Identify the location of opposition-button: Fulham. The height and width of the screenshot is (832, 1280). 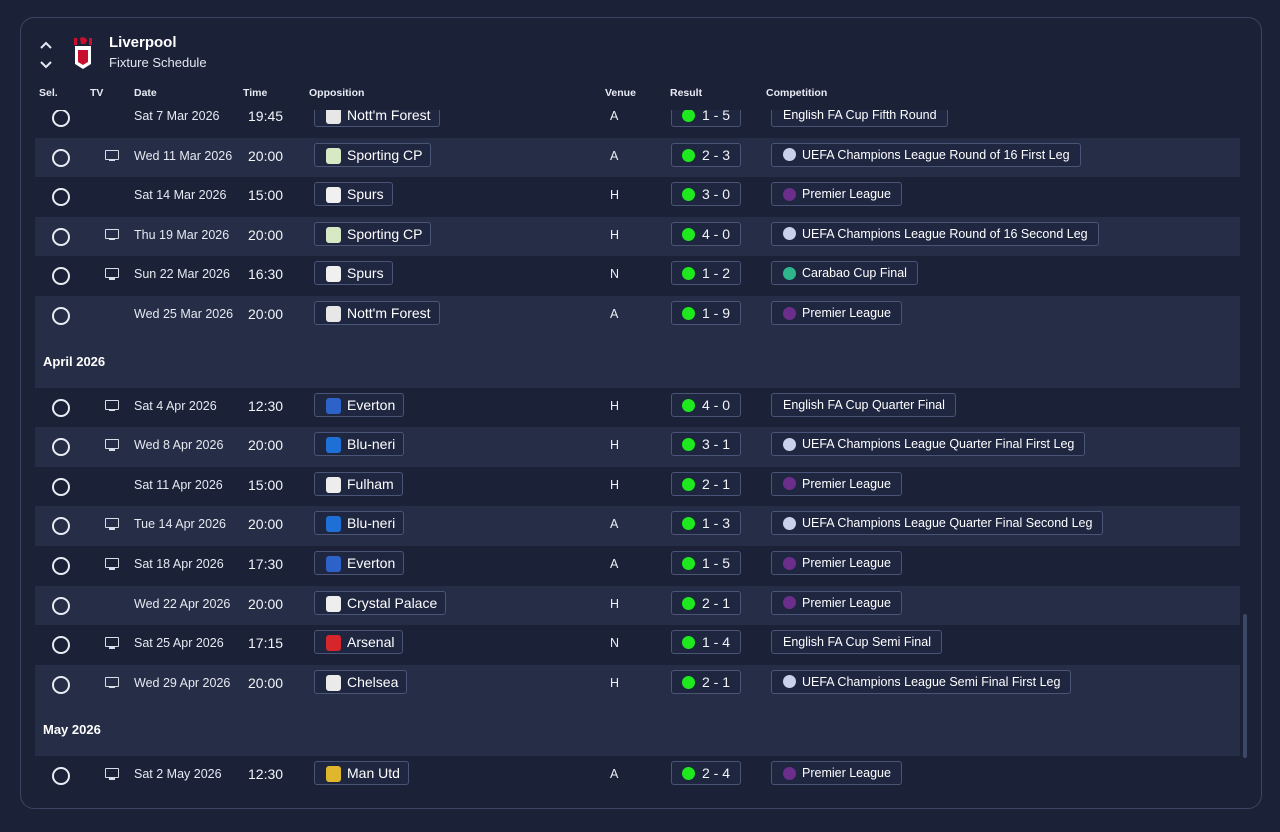
(358, 483).